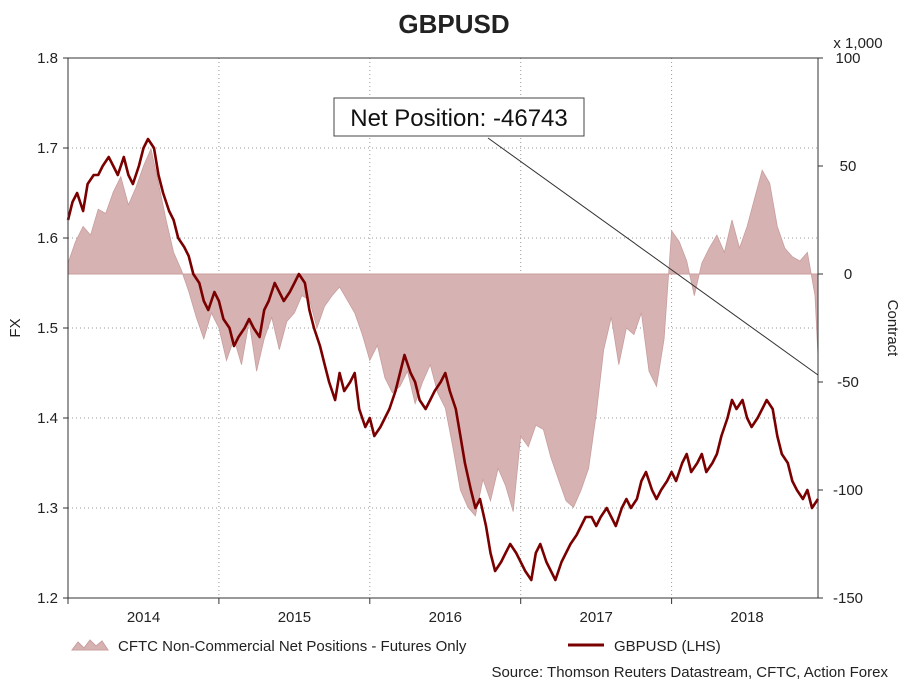 This screenshot has width=909, height=682. I want to click on x-tick-label: 2014, so click(143, 617).